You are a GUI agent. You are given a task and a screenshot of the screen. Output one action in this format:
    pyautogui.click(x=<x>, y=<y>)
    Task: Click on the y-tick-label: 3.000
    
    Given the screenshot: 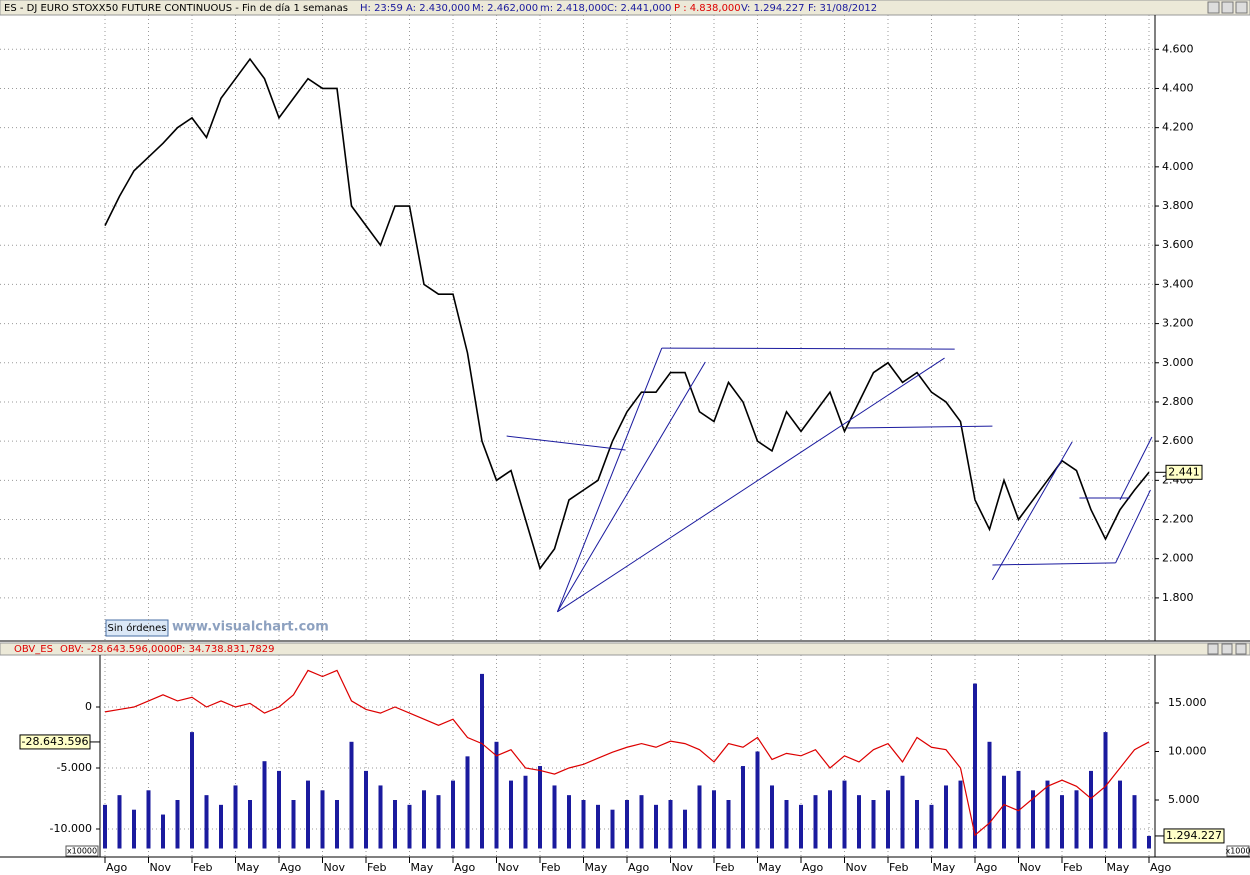 What is the action you would take?
    pyautogui.click(x=1178, y=362)
    